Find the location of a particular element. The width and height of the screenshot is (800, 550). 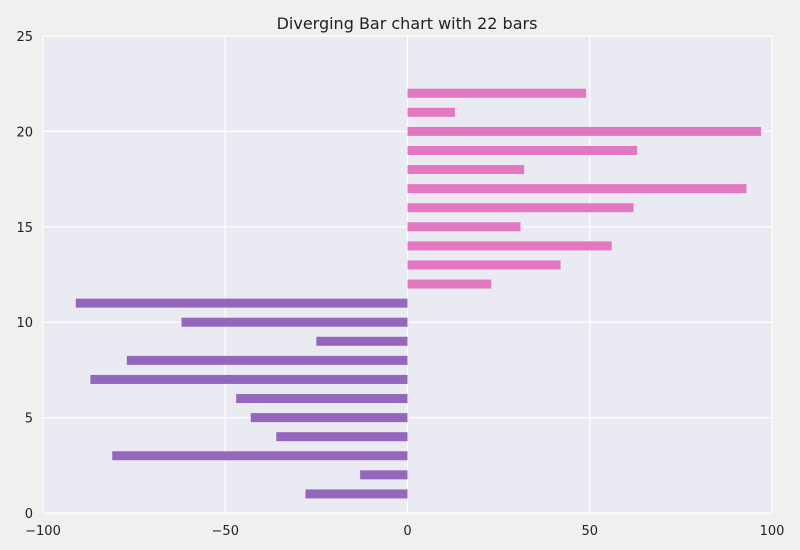

y-axis-ticks: 0 5 10 15 20 25 is located at coordinates (24, 276).